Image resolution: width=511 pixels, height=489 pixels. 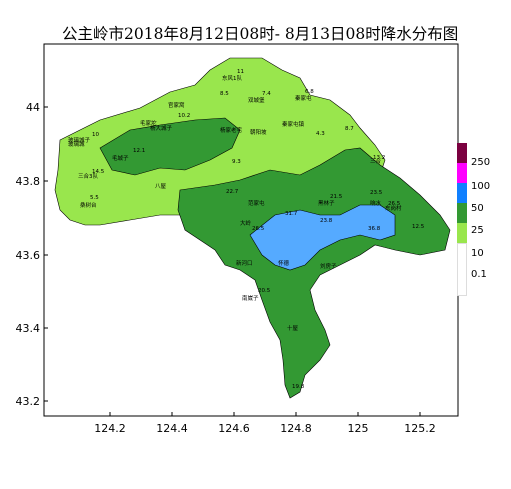 What do you see at coordinates (298, 387) in the screenshot?
I see `value-label: 19.8` at bounding box center [298, 387].